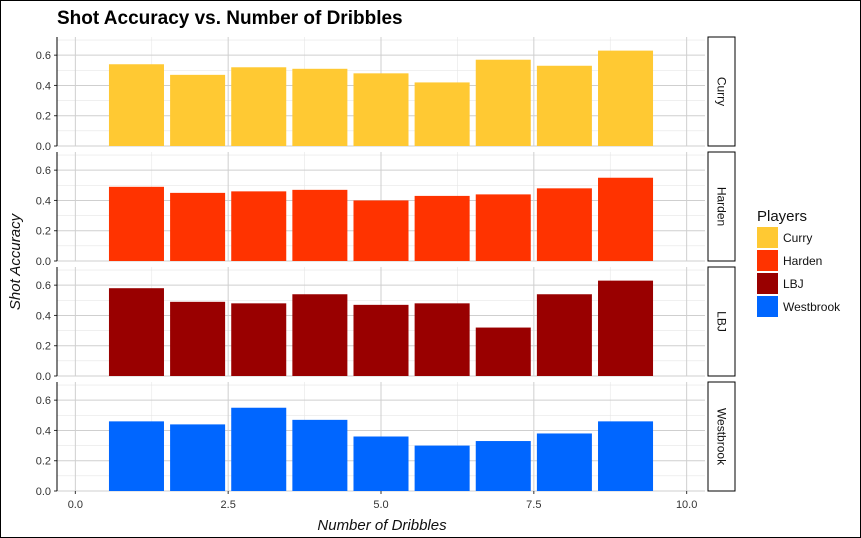 The image size is (861, 538). Describe the element at coordinates (75, 505) in the screenshot. I see `x-tick-label: 0.0` at that location.